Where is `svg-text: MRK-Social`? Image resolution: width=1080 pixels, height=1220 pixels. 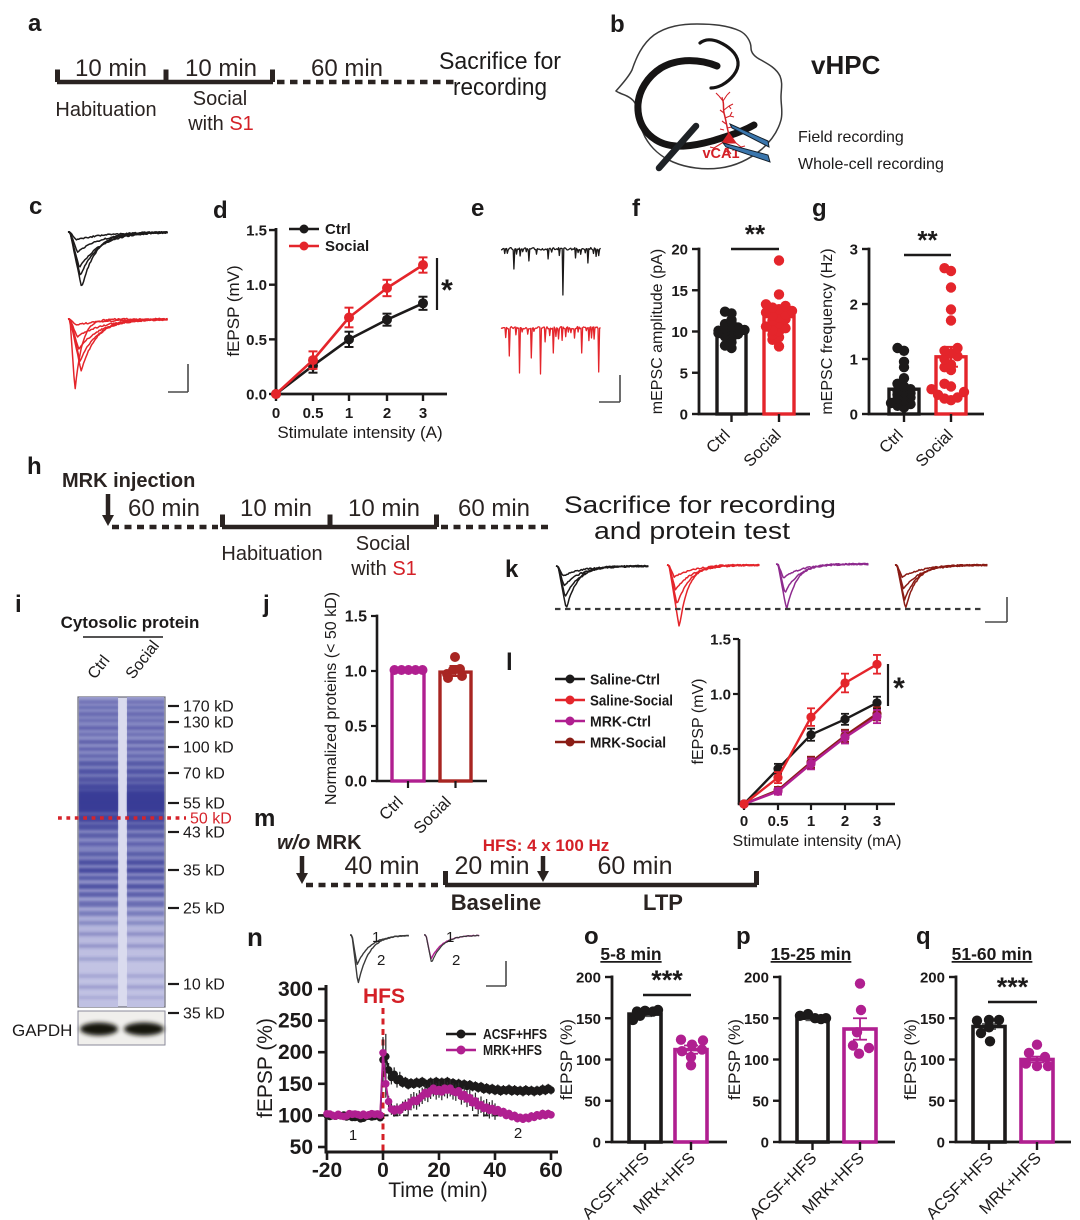 svg-text: MRK-Social is located at coordinates (628, 743).